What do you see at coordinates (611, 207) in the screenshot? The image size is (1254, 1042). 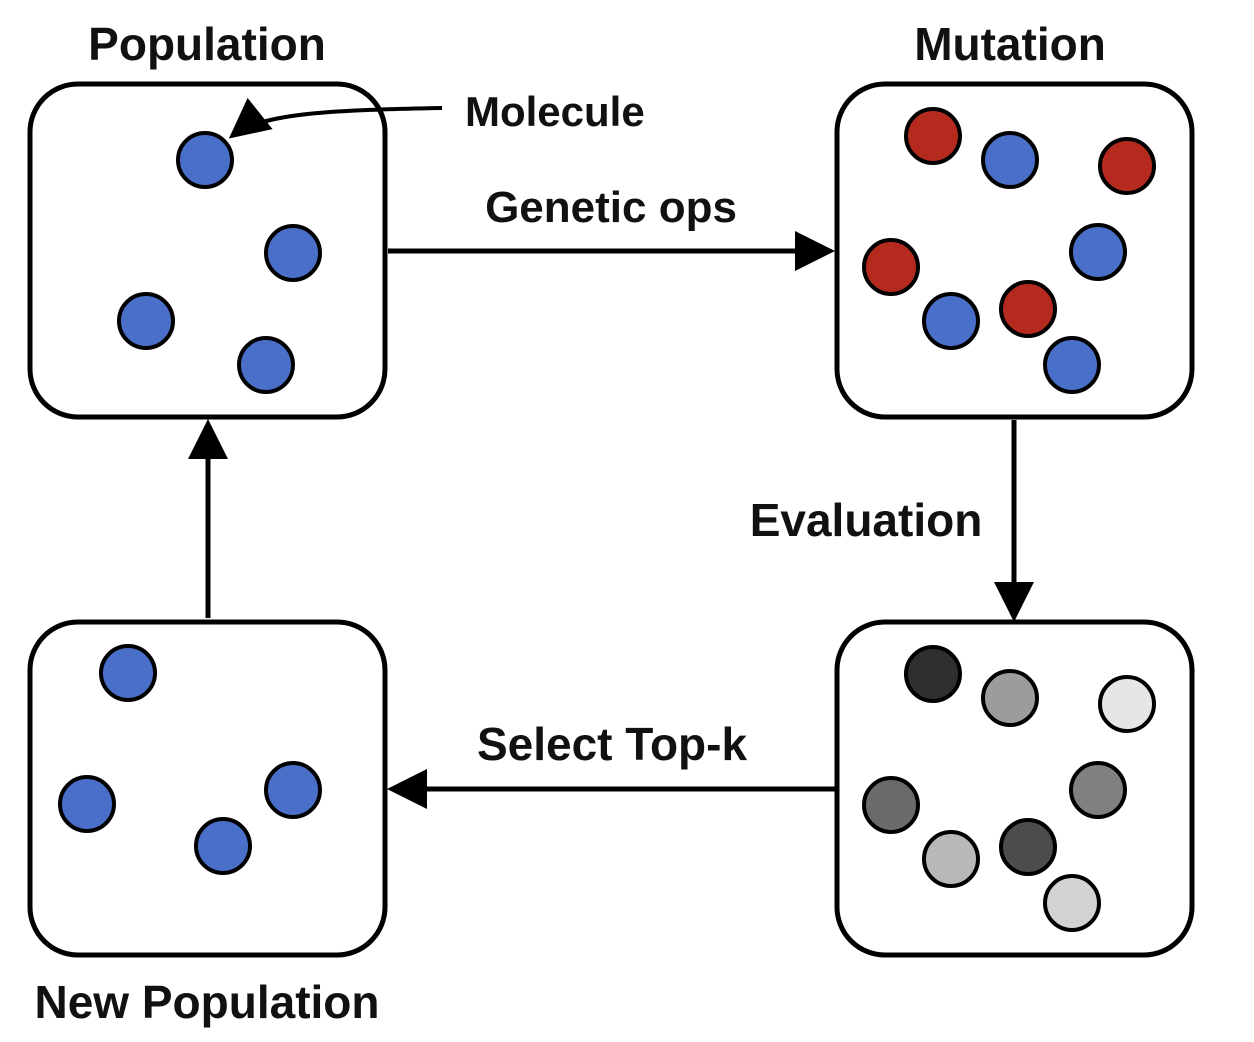 I see `genetic-ops-label: Genetic ops` at bounding box center [611, 207].